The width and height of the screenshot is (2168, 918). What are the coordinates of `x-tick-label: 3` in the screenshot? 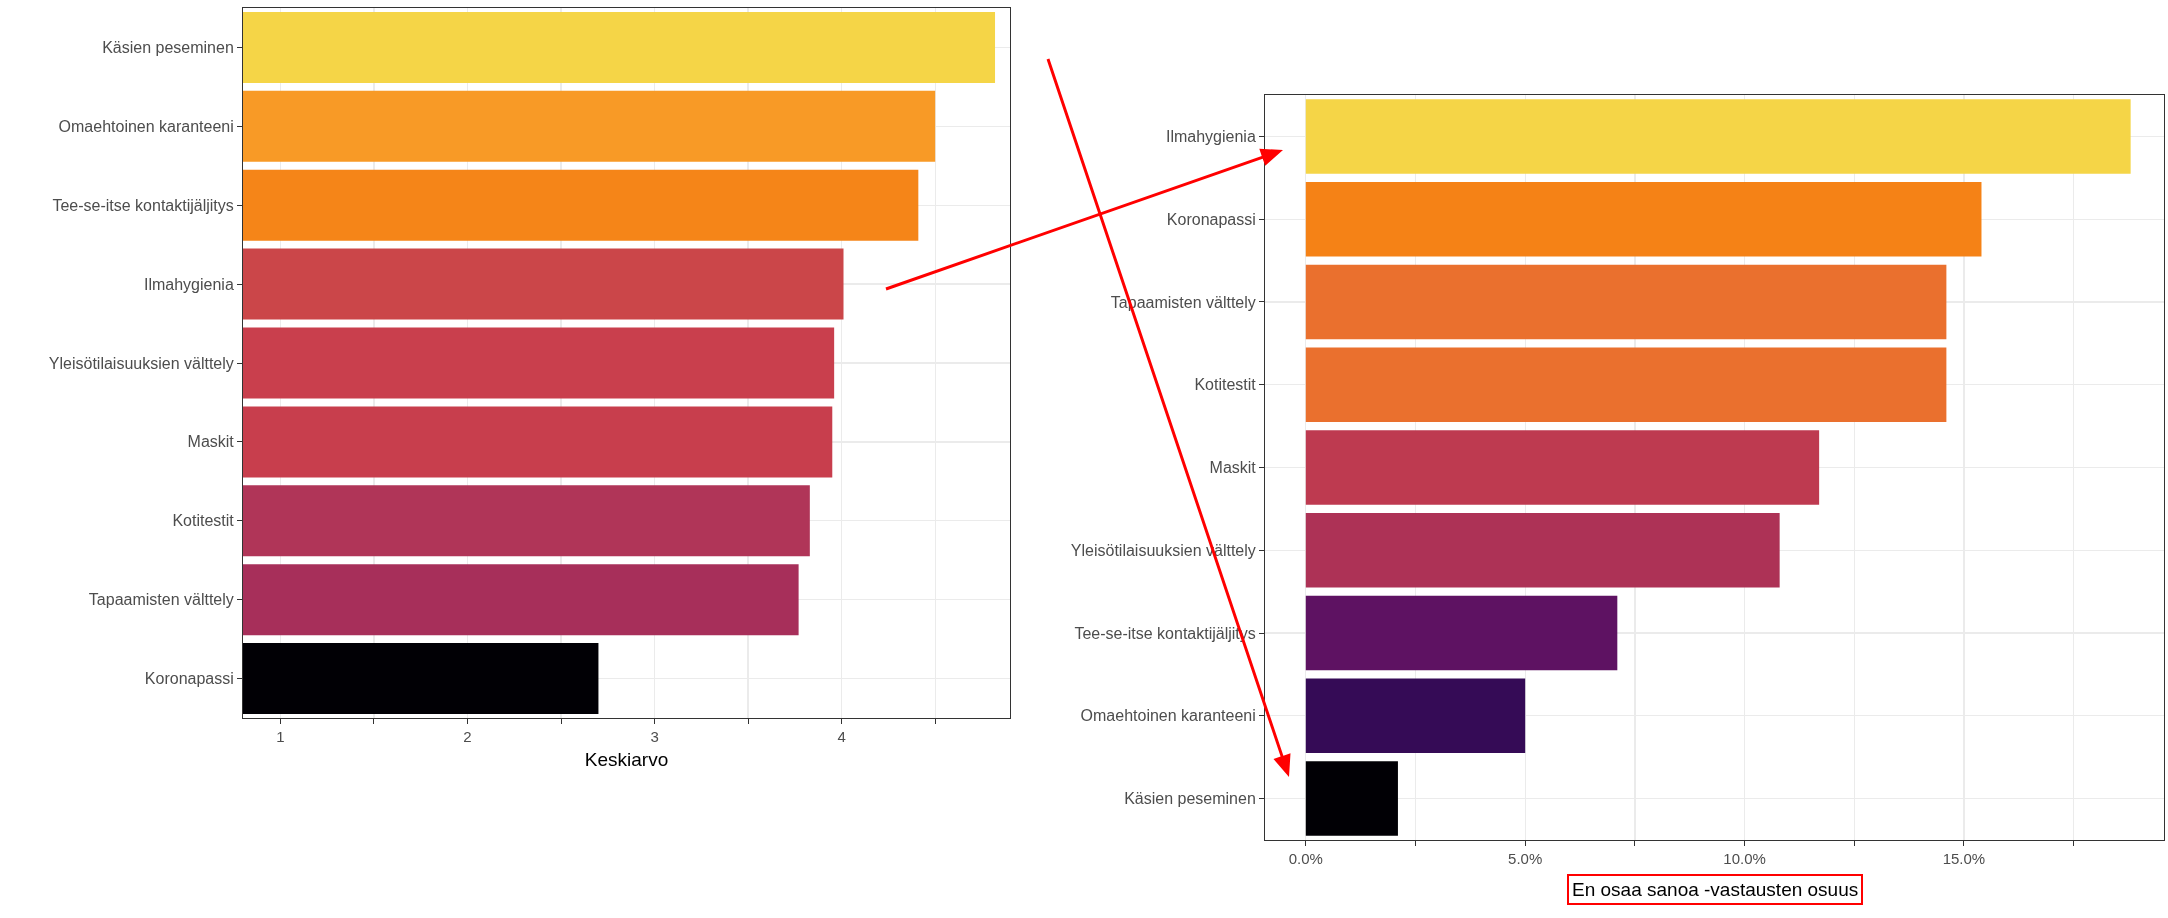 It's located at (654, 736).